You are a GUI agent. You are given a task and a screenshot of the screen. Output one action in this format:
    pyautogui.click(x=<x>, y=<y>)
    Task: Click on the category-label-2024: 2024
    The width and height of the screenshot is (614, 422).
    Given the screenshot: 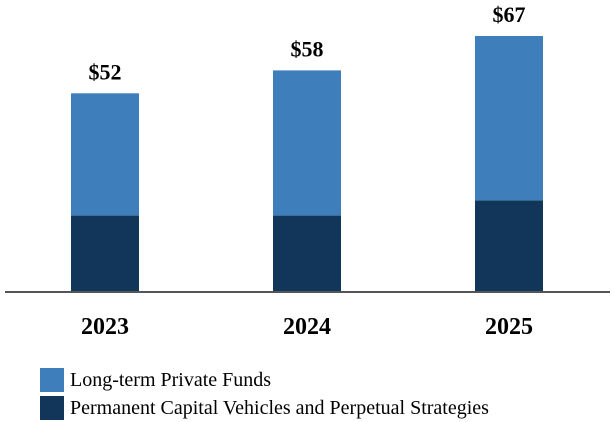 What is the action you would take?
    pyautogui.click(x=307, y=327)
    